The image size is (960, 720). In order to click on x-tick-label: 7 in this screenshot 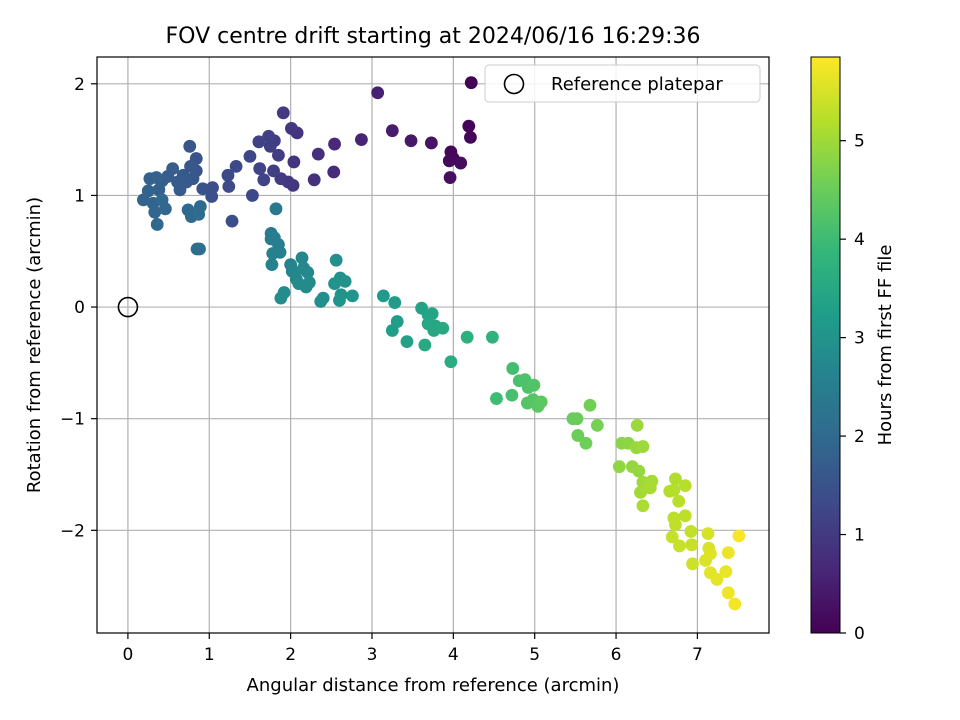, I will do `click(697, 655)`.